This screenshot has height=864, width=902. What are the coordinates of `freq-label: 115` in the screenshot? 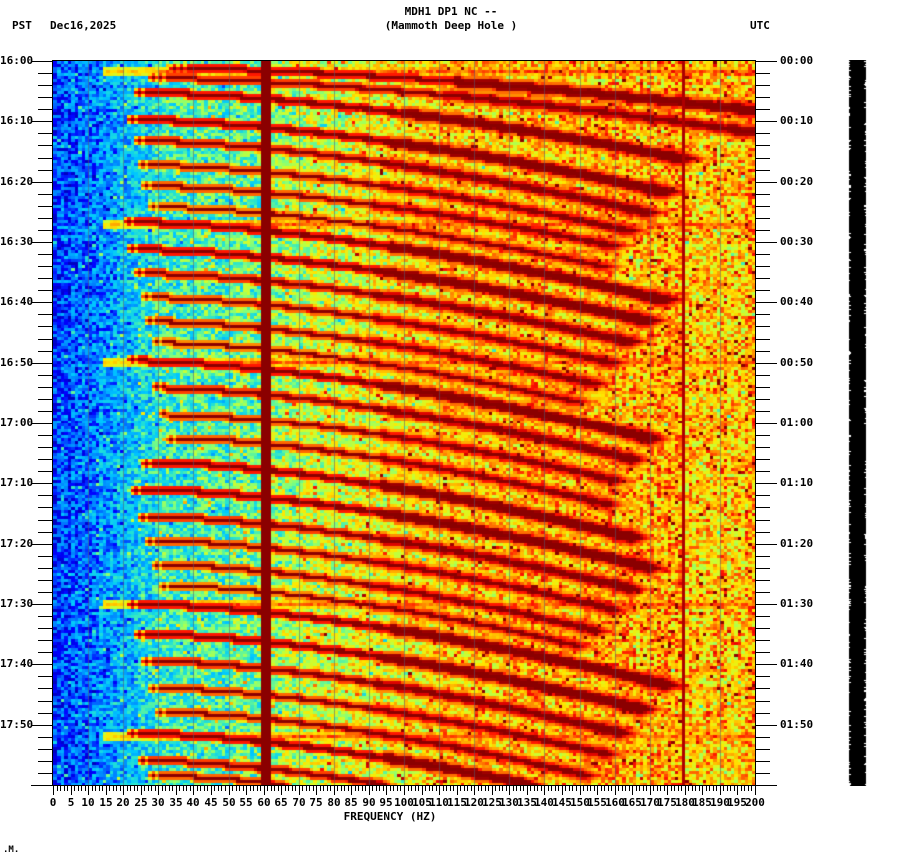 It's located at (457, 802).